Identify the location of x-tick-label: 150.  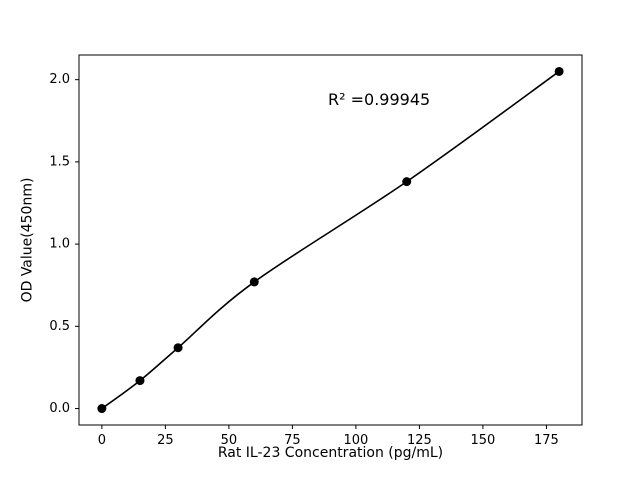
(483, 440).